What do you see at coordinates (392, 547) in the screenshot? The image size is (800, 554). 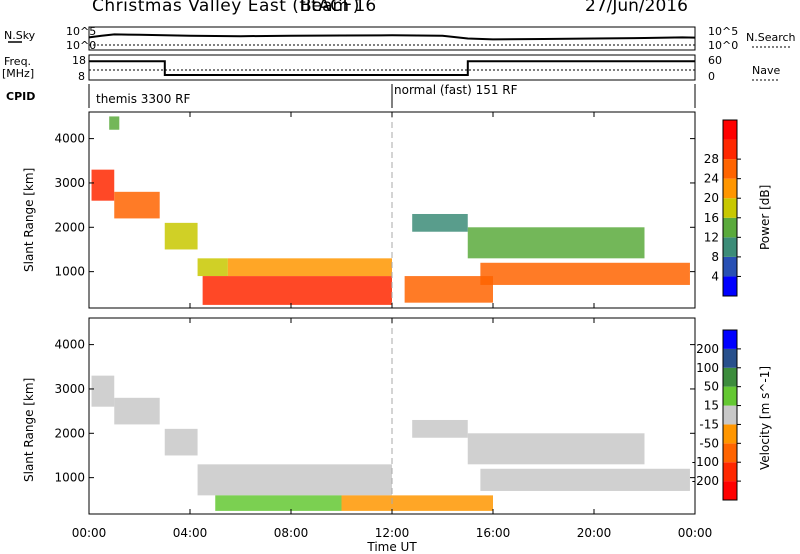 I see `x-axis-label: Time UT` at bounding box center [392, 547].